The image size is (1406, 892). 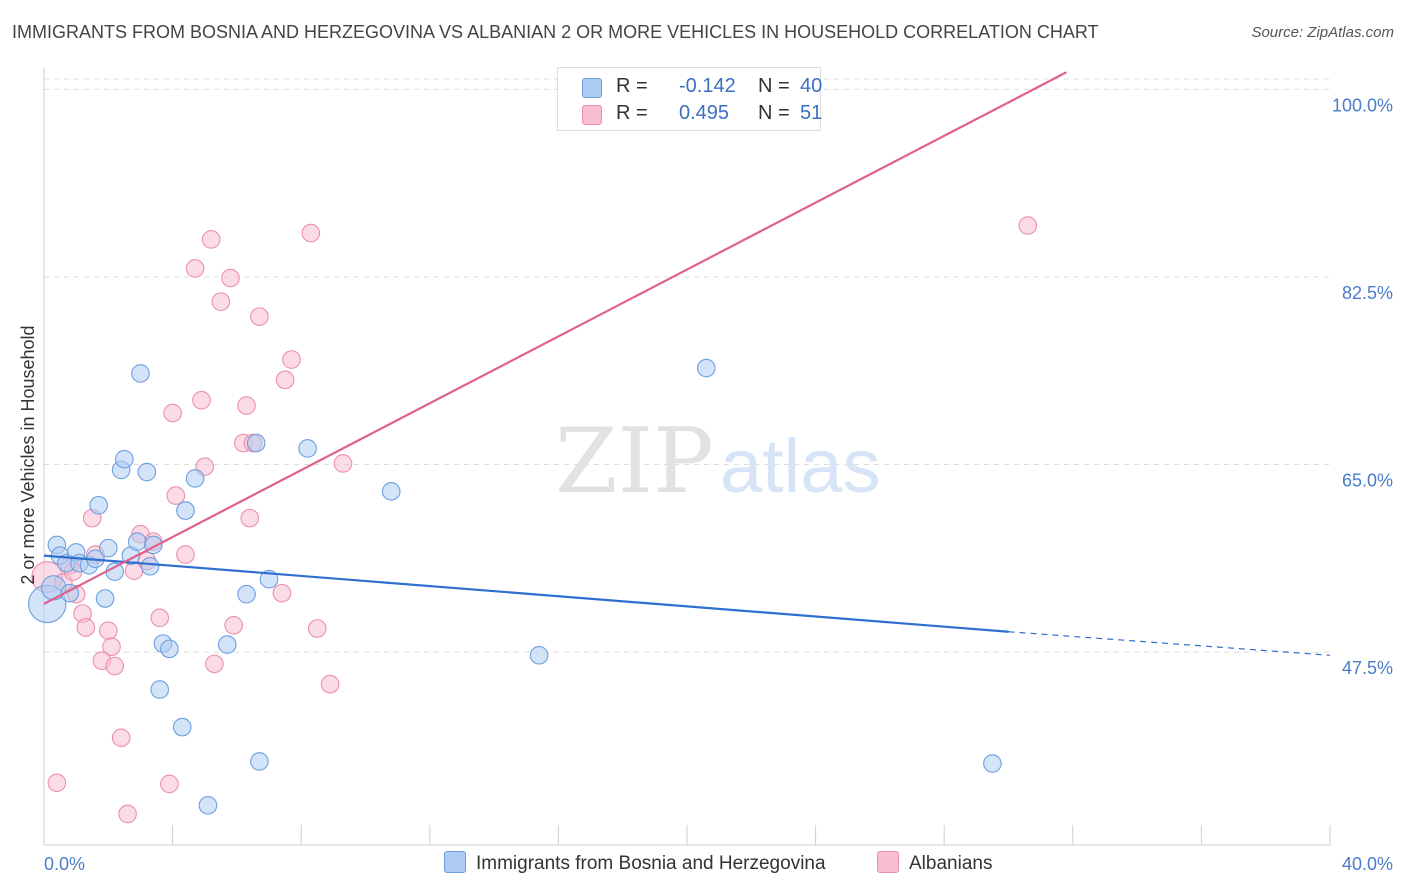 I want to click on x-tick-labels: 0.0% 40.0%, so click(x=718, y=864).